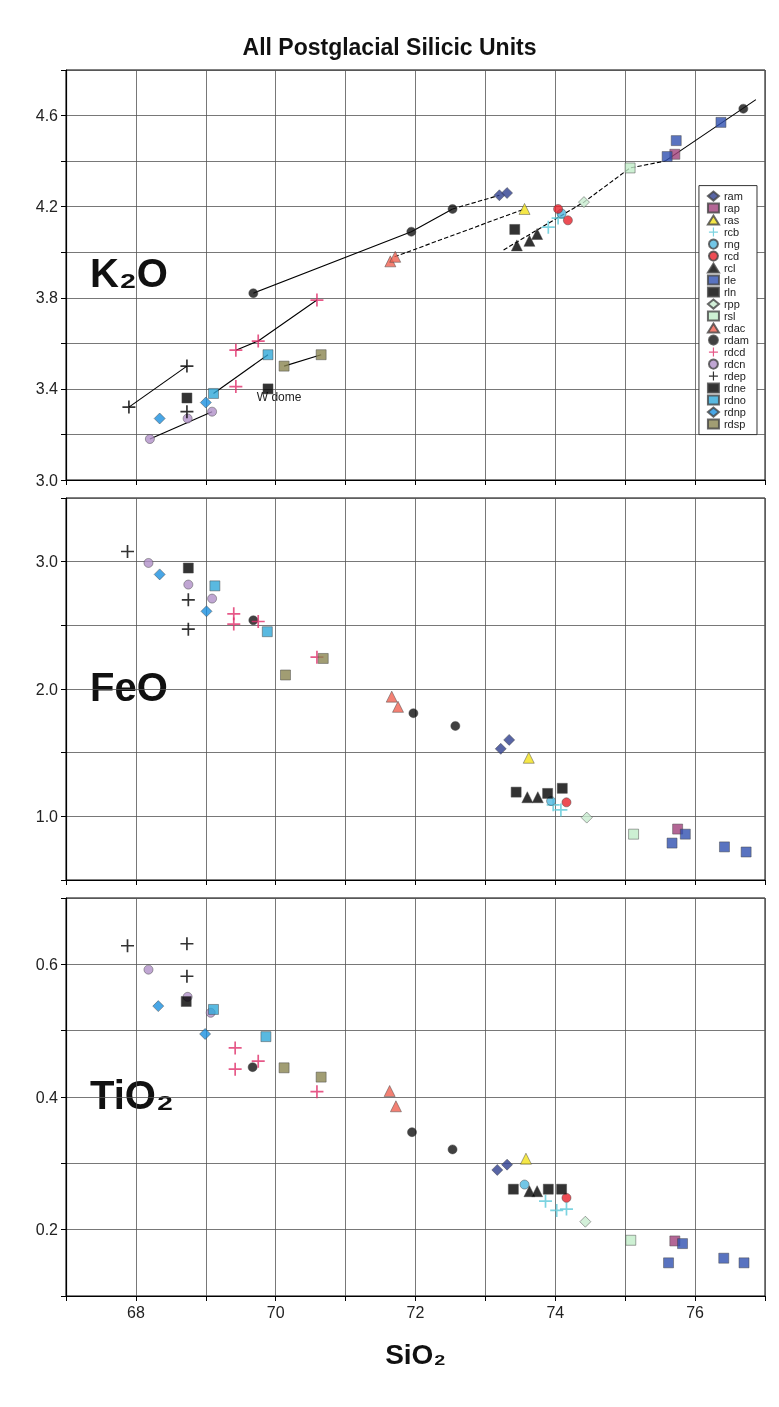 Image resolution: width=779 pixels, height=1407 pixels. What do you see at coordinates (47, 964) in the screenshot?
I see `y-tick-label: 0.6` at bounding box center [47, 964].